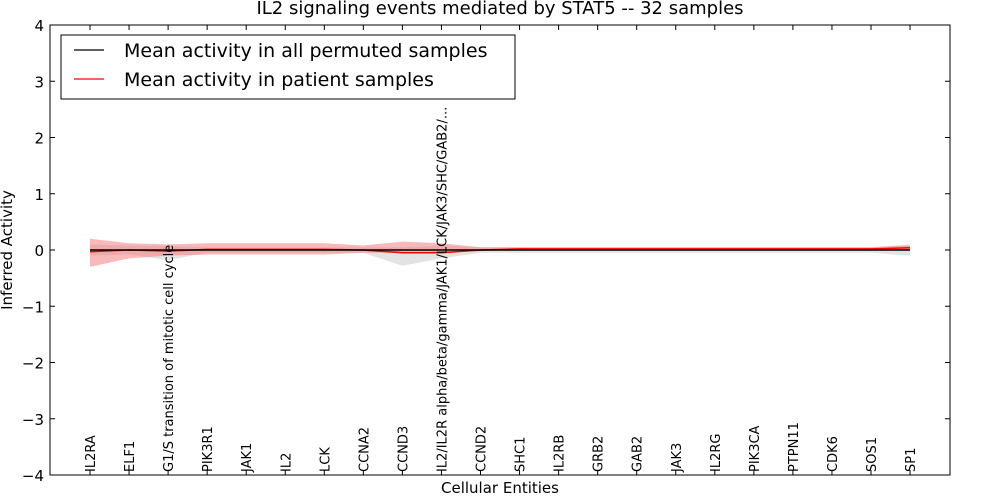 The image size is (1000, 500). What do you see at coordinates (521, 454) in the screenshot?
I see `x-tick-label: SHC1` at bounding box center [521, 454].